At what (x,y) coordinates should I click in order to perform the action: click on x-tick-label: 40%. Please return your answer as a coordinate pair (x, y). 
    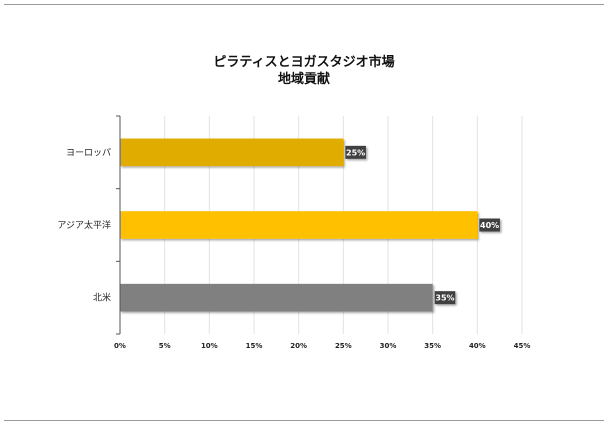
    Looking at the image, I should click on (477, 346).